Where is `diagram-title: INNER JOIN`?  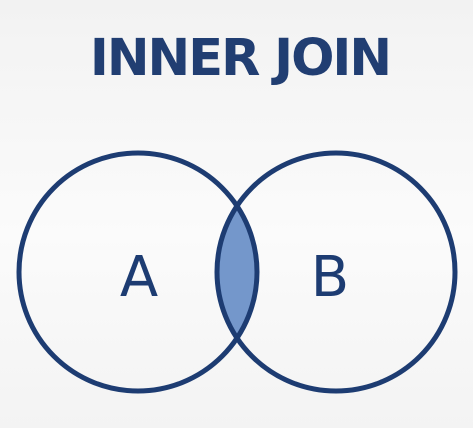
diagram-title: INNER JOIN is located at coordinates (240, 58).